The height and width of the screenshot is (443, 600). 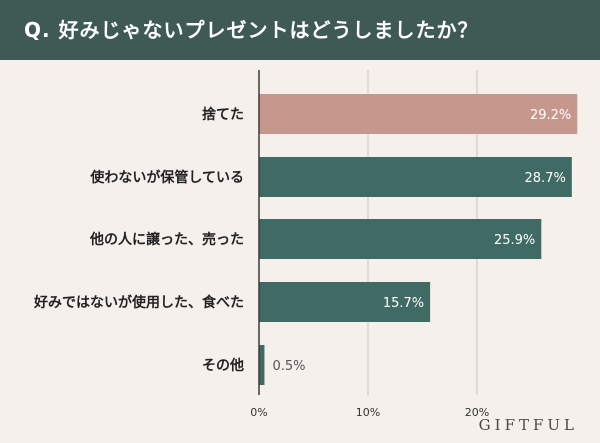 What do you see at coordinates (403, 303) in the screenshot?
I see `value-label: 15.7%` at bounding box center [403, 303].